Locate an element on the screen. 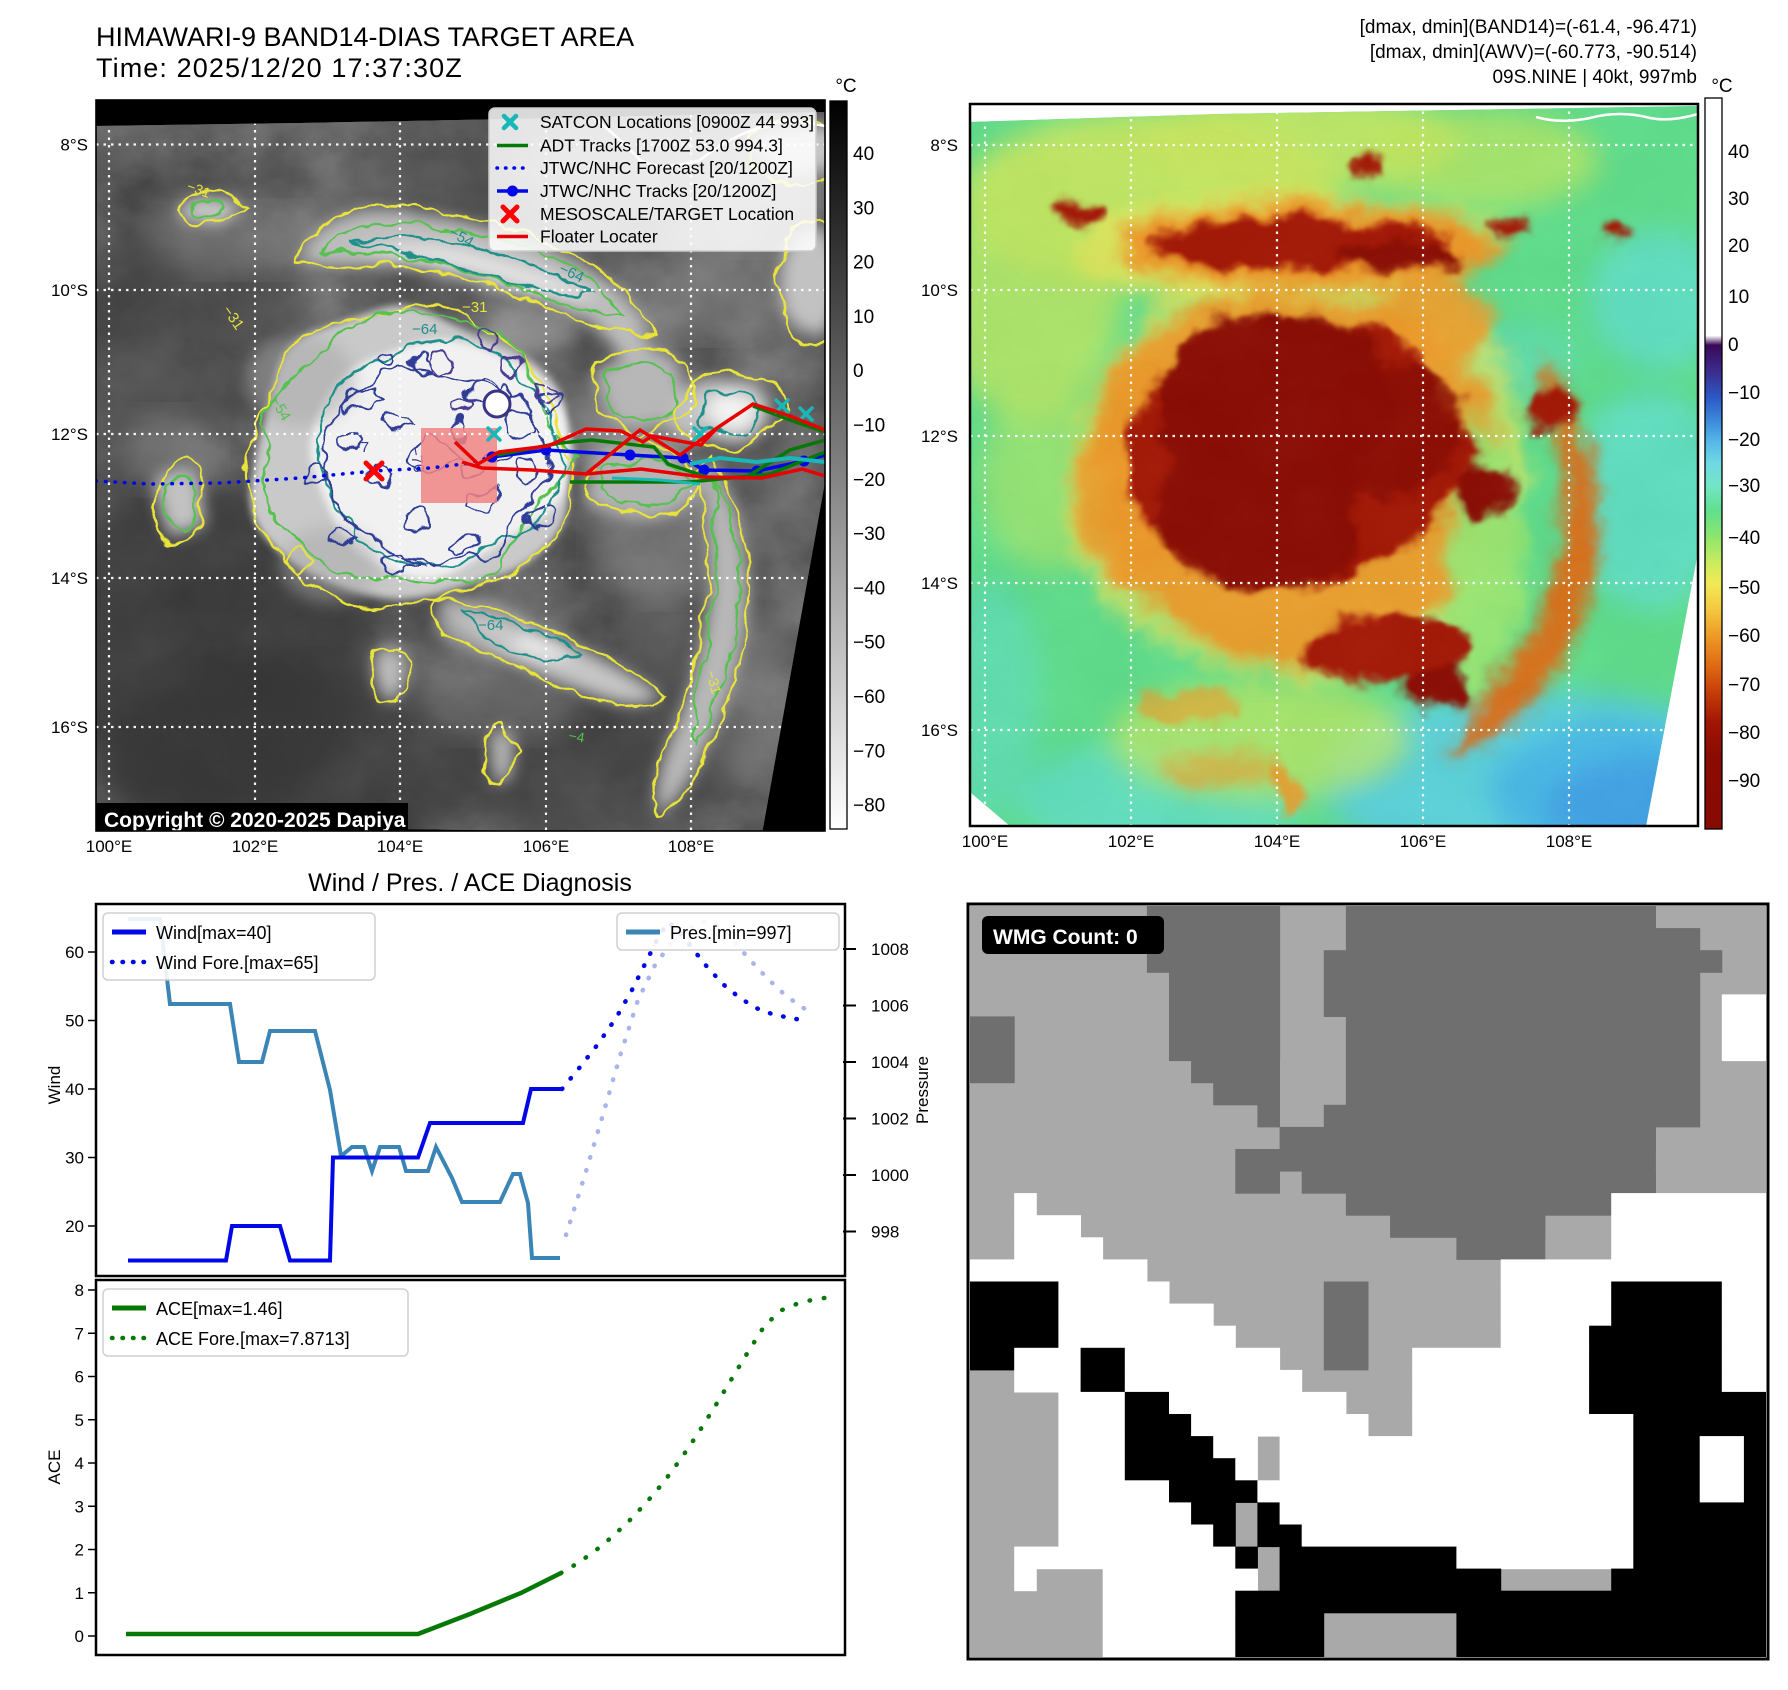 This screenshot has height=1690, width=1788. svg-text:[dmax, dmin](AWV)=(-60.773, -9: [dmax, dmin](AWV)=(-60.773, -90.514) is located at coordinates (1533, 52).